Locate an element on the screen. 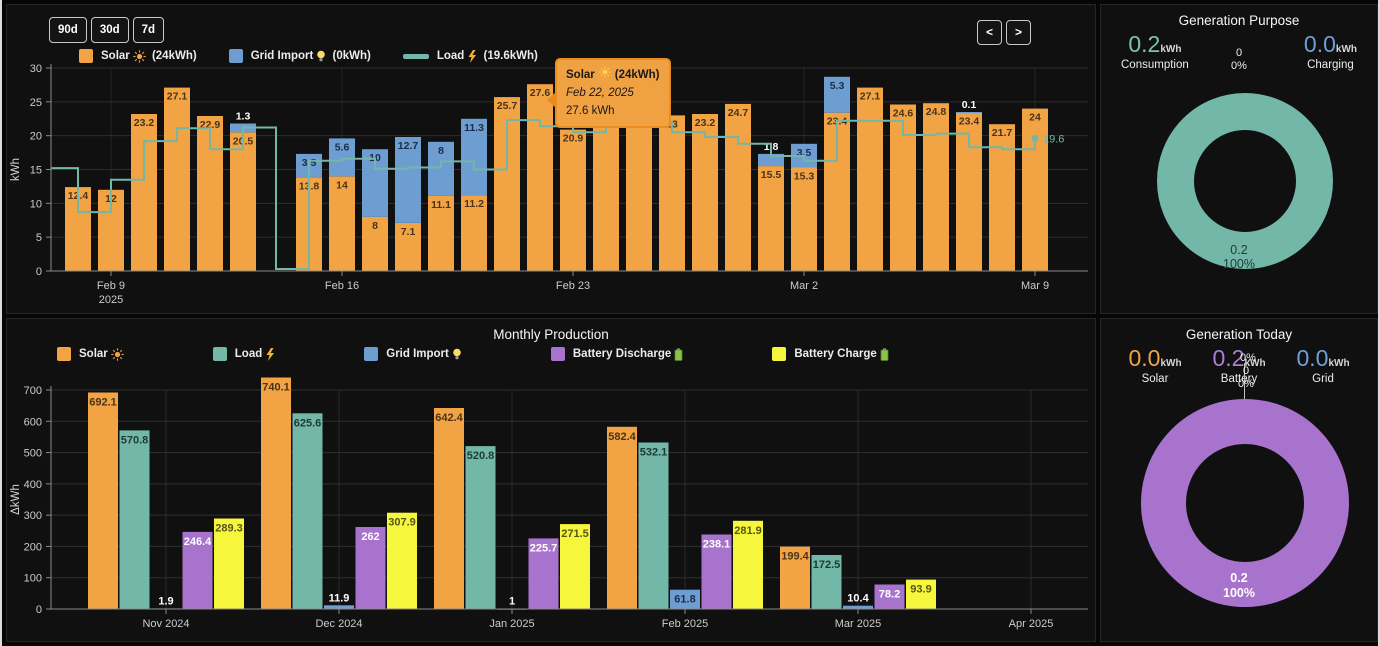  legend-item-battery-discharge: Battery Discharge is located at coordinates (618, 354).